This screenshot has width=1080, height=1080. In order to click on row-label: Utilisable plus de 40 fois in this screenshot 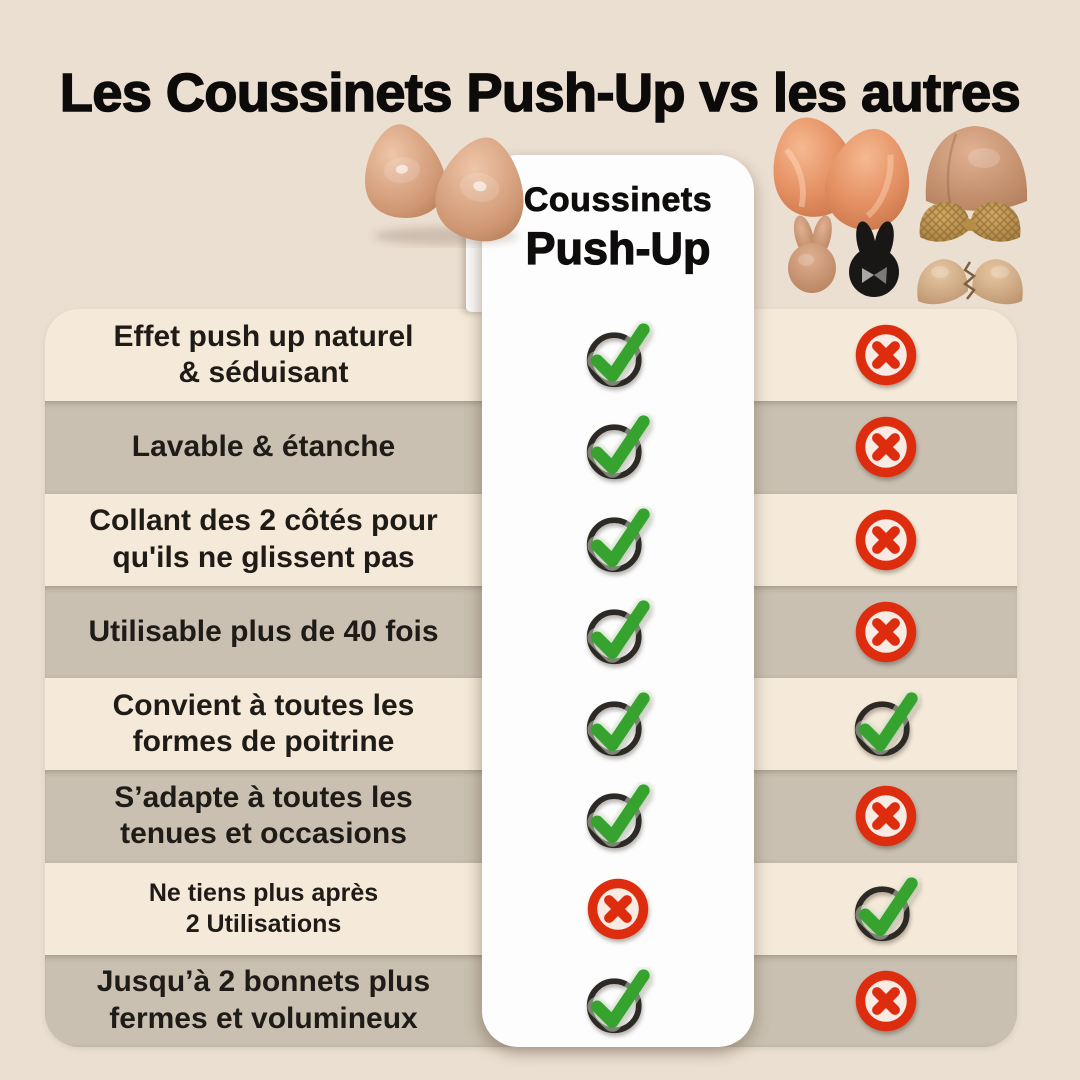, I will do `click(263, 632)`.